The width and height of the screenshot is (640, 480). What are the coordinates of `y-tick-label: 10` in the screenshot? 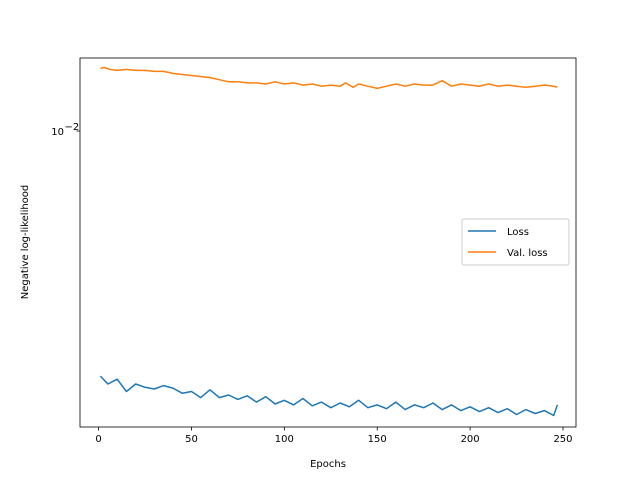 It's located at (57, 132).